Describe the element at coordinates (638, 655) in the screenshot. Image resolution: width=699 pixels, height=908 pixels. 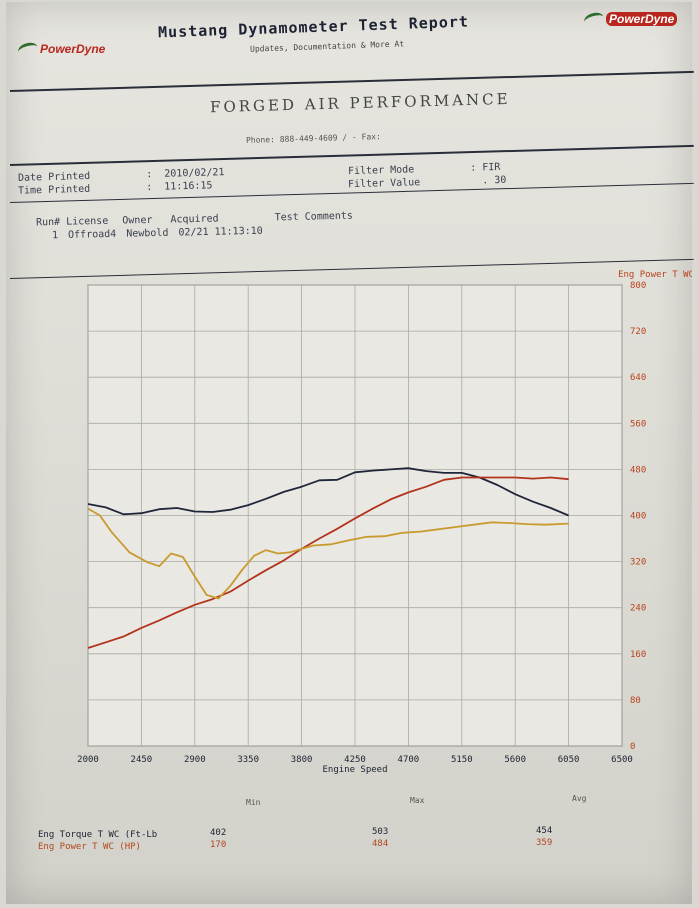
I see `y-tick-label-2: 160` at that location.